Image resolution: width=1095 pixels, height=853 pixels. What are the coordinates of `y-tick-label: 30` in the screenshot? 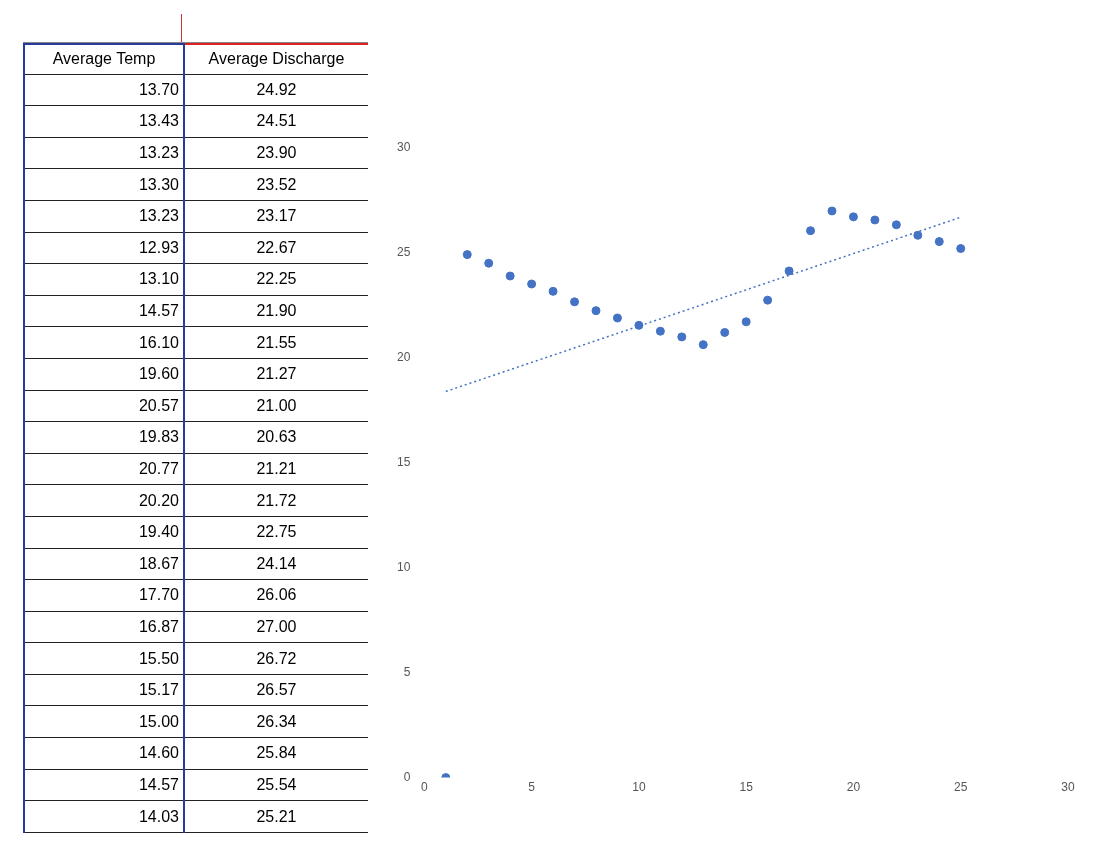 It's located at (403, 147).